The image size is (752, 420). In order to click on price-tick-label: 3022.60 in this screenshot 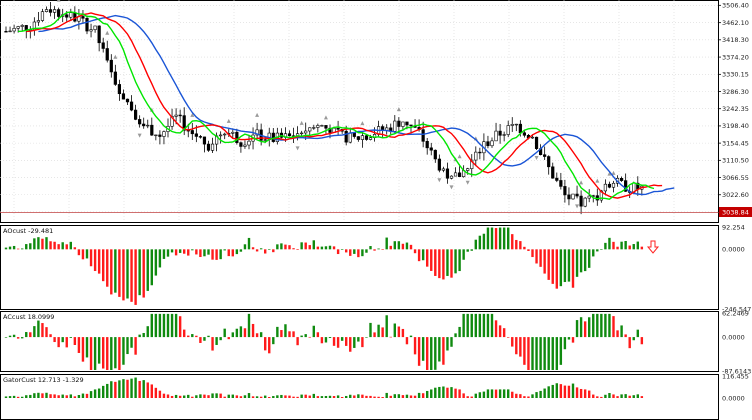, I will do `click(735, 195)`.